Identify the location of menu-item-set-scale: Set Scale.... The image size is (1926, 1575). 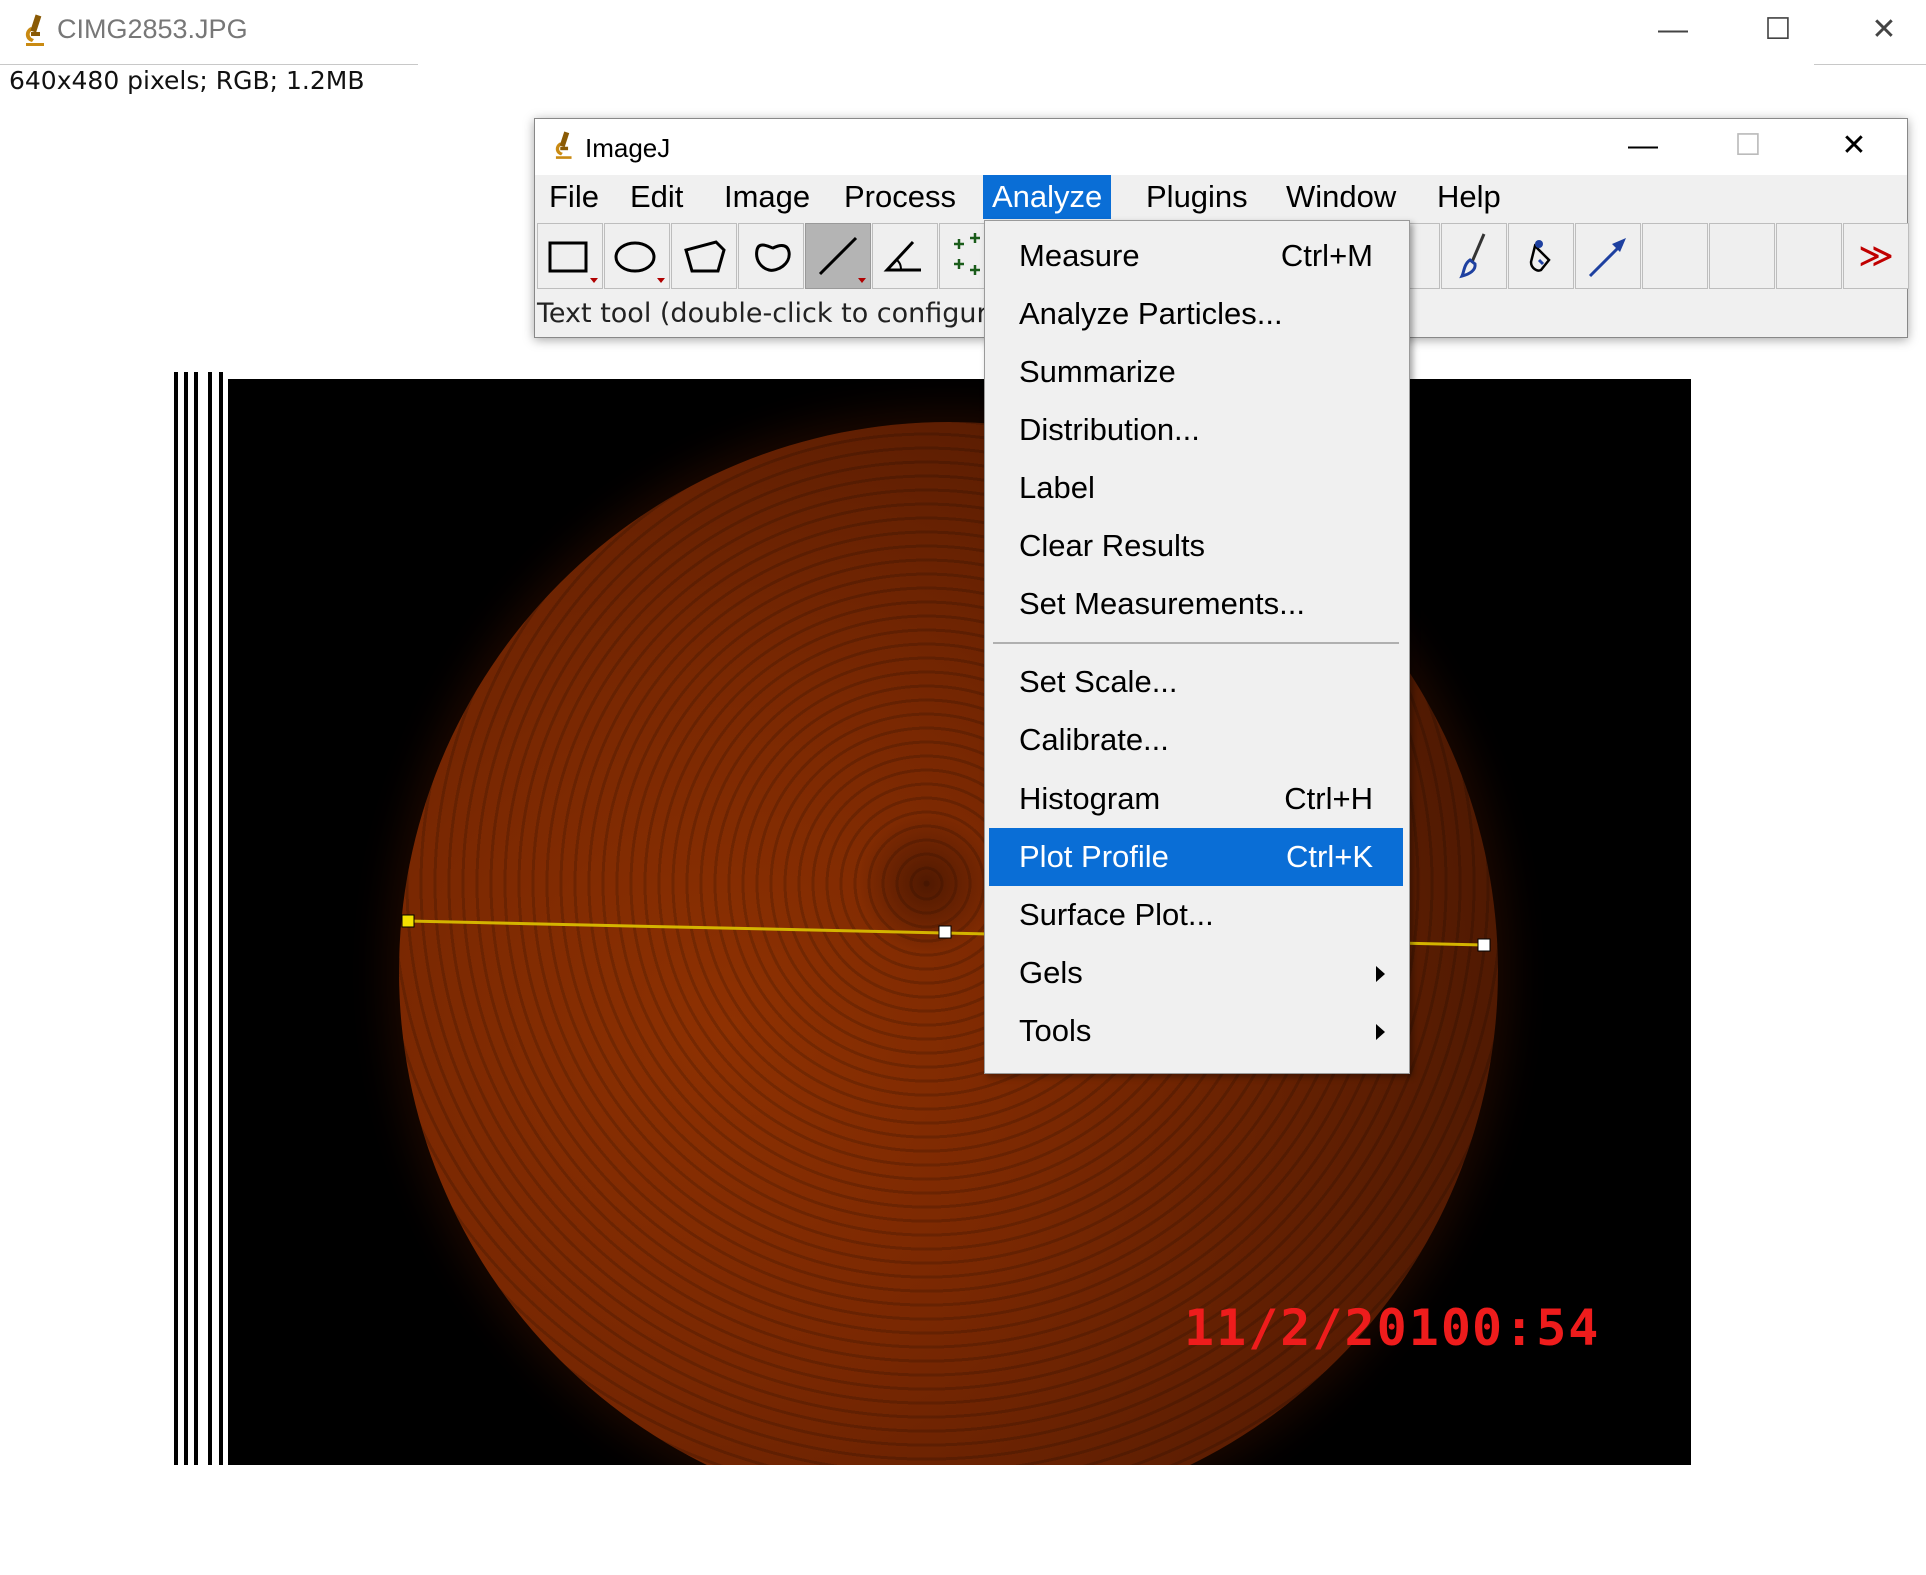
(1098, 681).